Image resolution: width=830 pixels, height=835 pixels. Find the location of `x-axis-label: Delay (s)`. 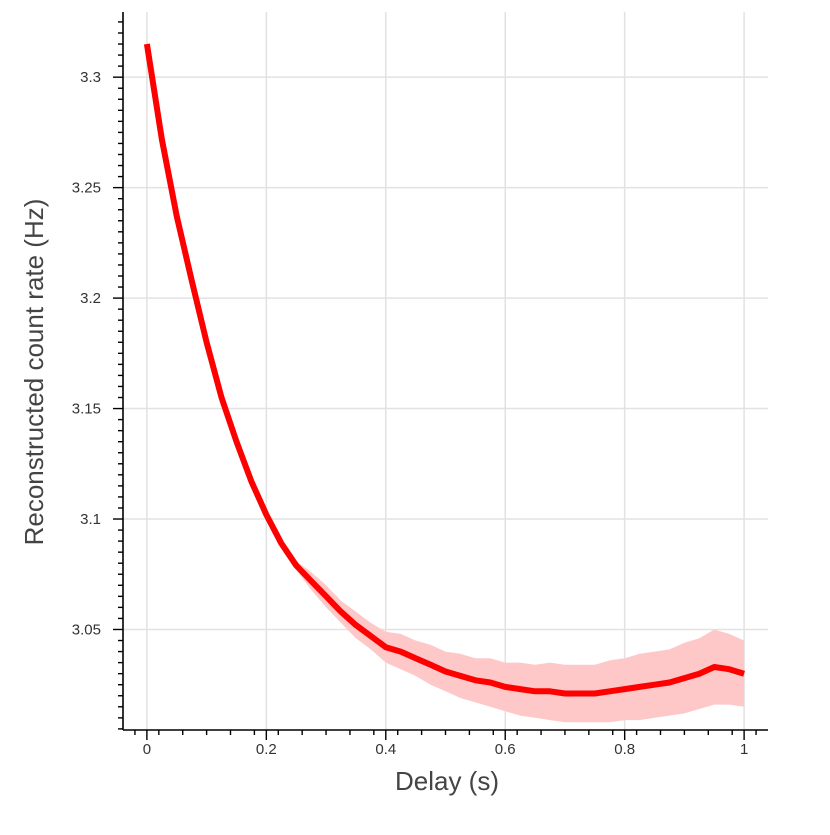

x-axis-label: Delay (s) is located at coordinates (447, 781).